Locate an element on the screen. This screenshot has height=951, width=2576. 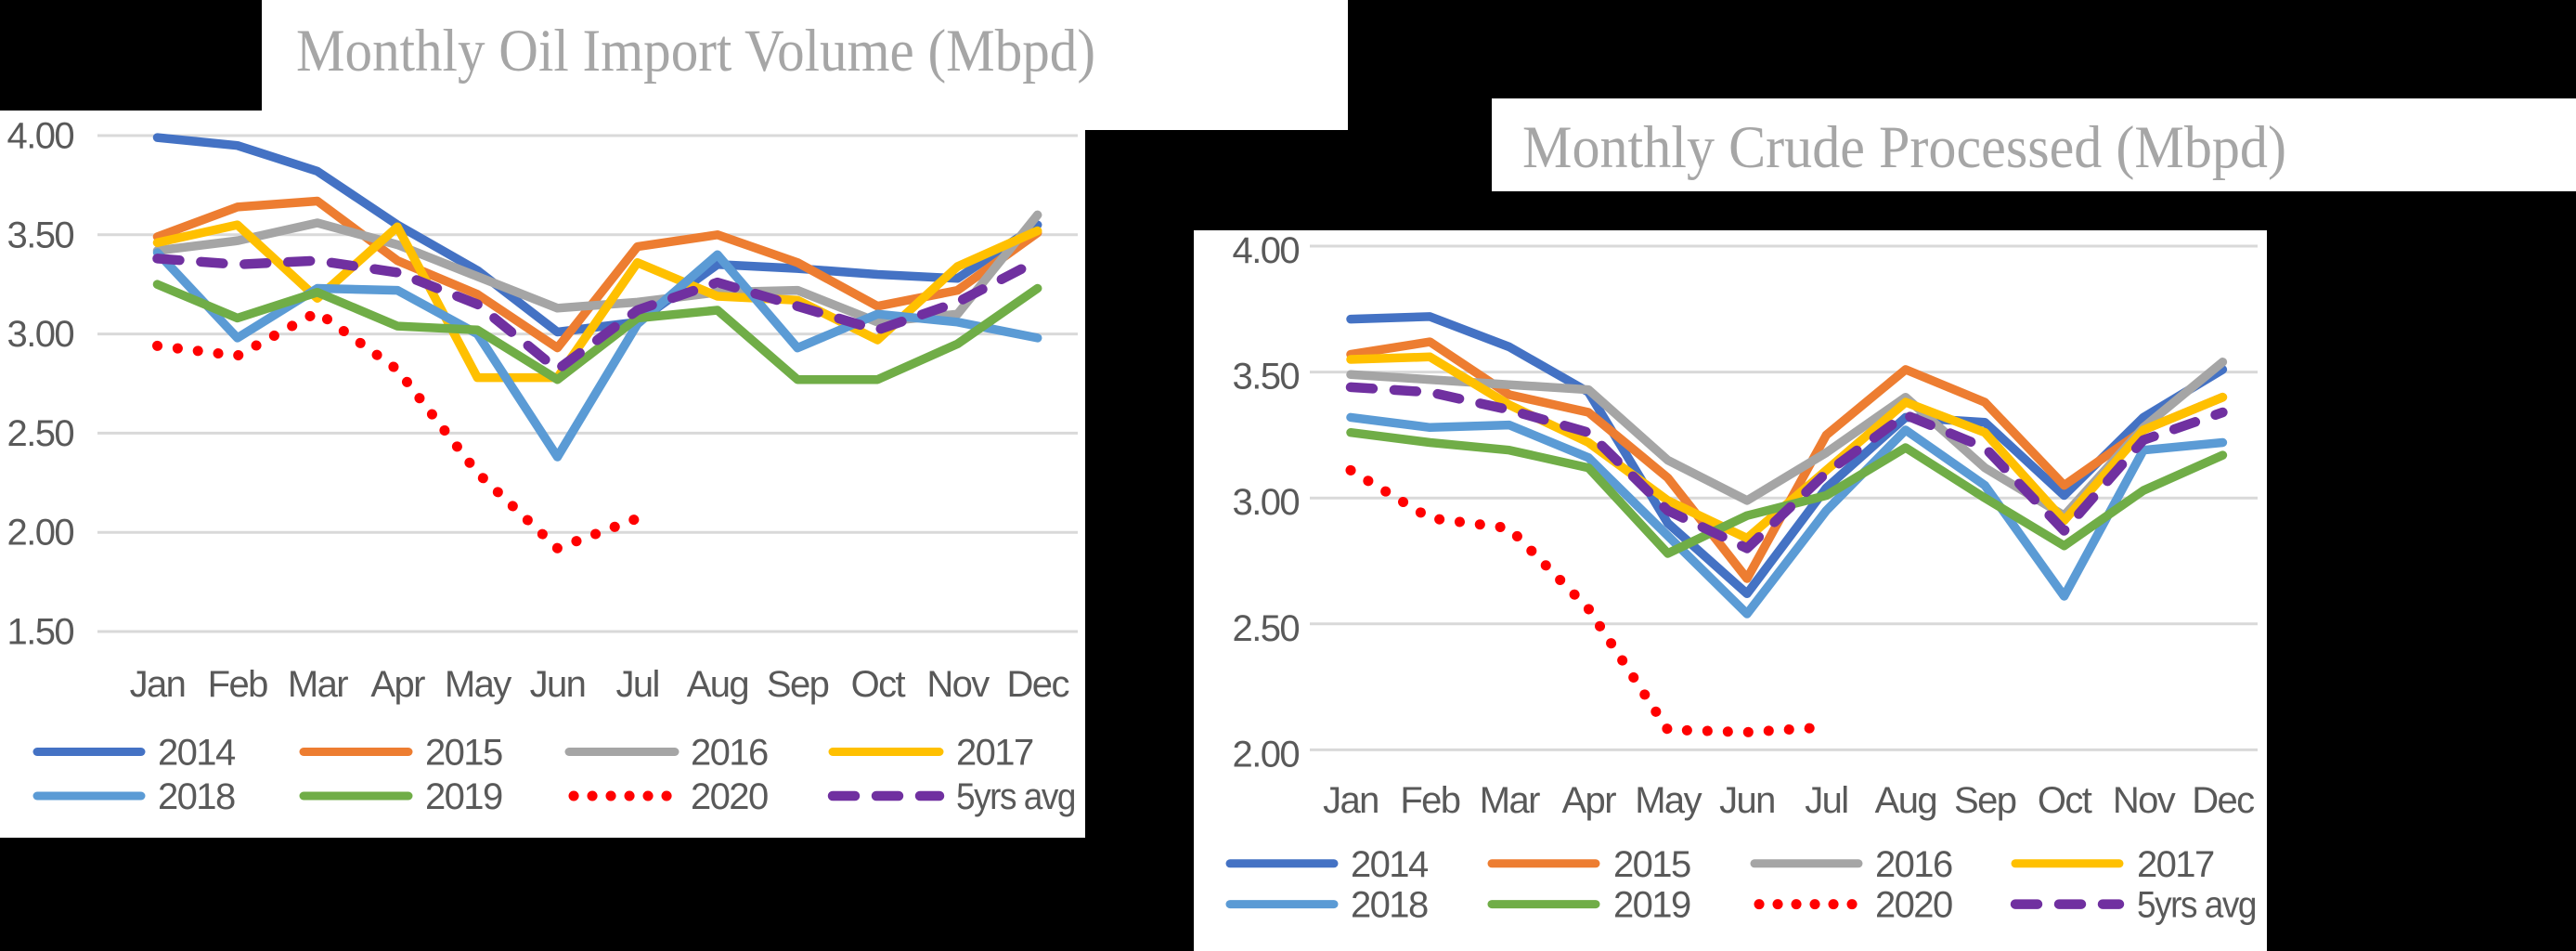
svg-text:Monthly Oil Import Volume (Mbp: Monthly Oil Import Volume (Mbpd) is located at coordinates (695, 51).